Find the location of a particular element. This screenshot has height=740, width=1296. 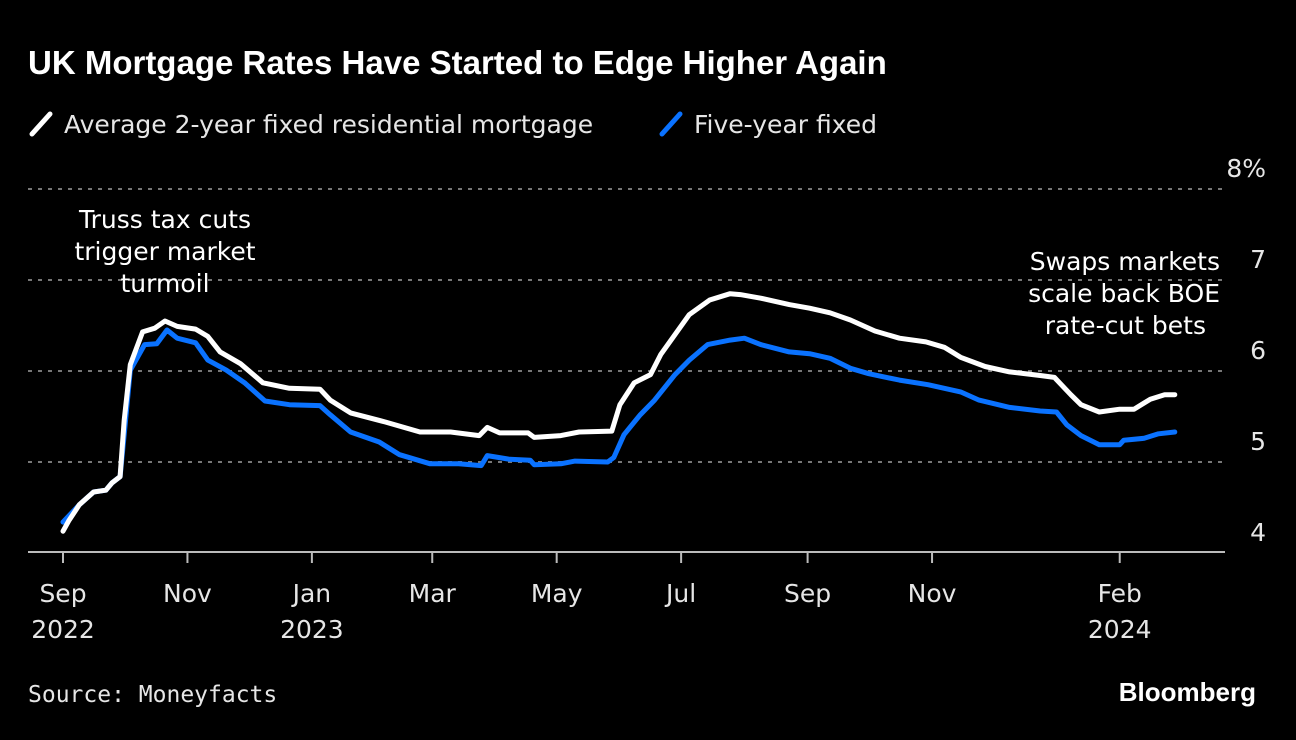

x-tick-label: Mar is located at coordinates (433, 593).